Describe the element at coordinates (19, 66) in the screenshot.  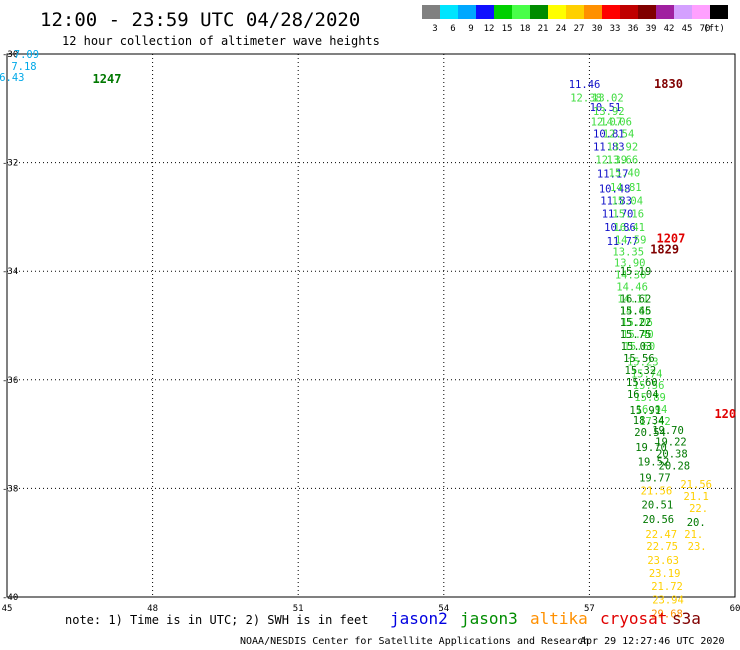
I see `series-other: 7.097.186.43` at that location.